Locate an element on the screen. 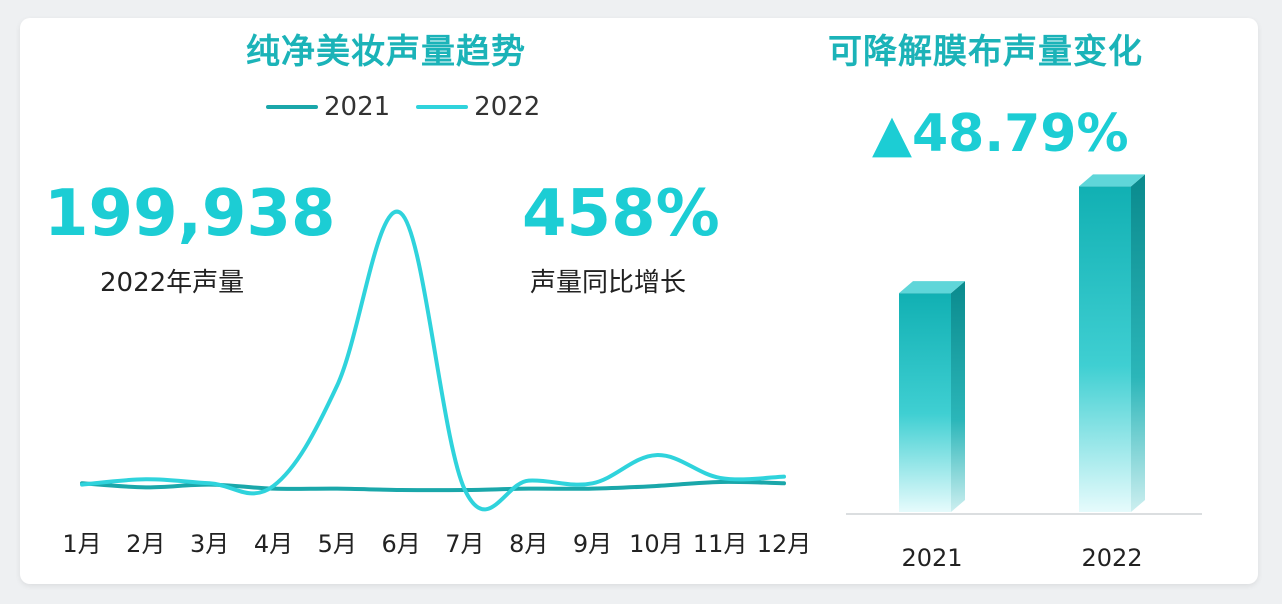 The image size is (1282, 604). legend-label-2022: 2022 is located at coordinates (507, 107).